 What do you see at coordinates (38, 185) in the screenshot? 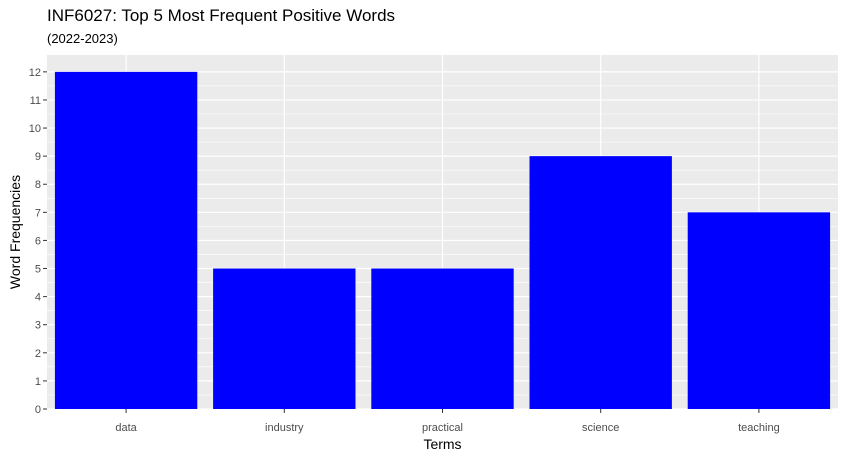
I see `y-tick-label: 8` at bounding box center [38, 185].